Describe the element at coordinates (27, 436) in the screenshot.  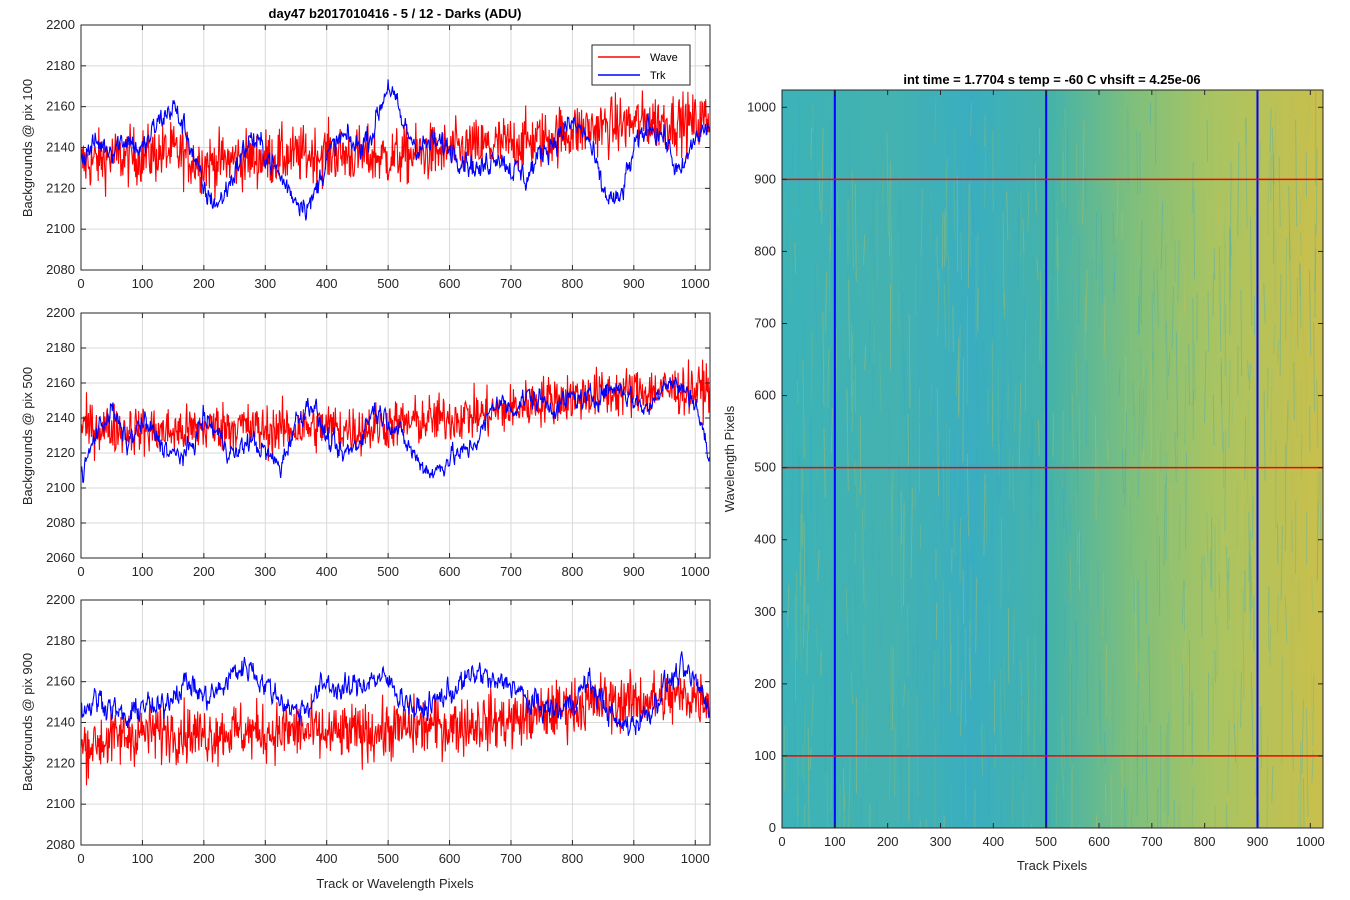
I see `y-axis-label-pix-500: Backgrounds @ pix 500` at that location.